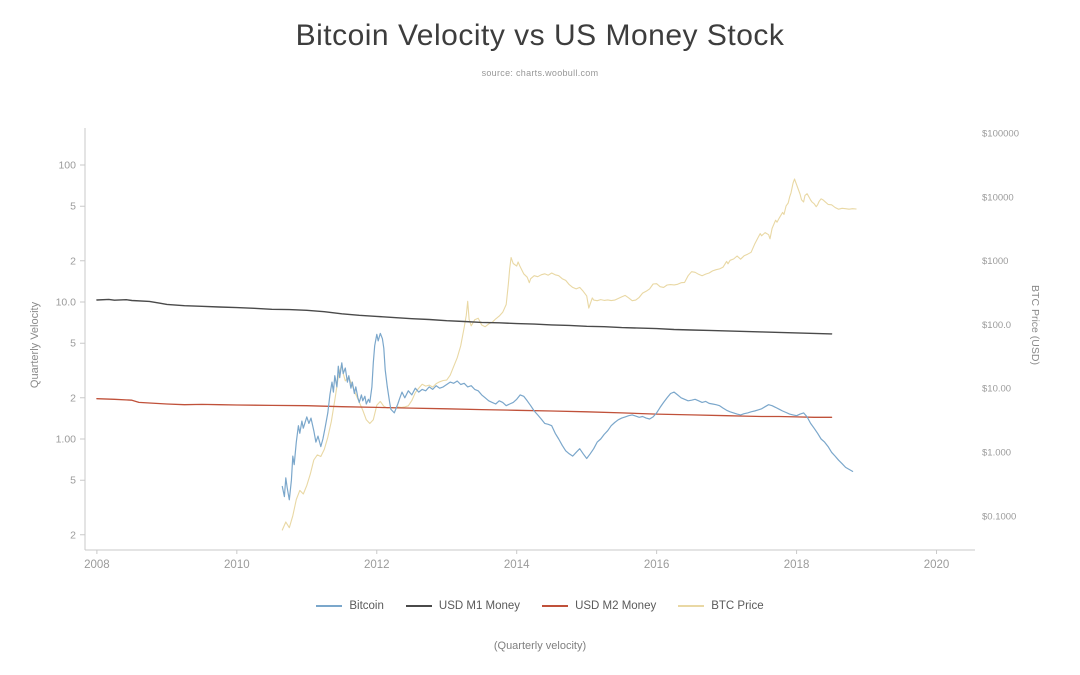 The image size is (1080, 675). I want to click on y-right-tick-label: $1.000, so click(996, 453).